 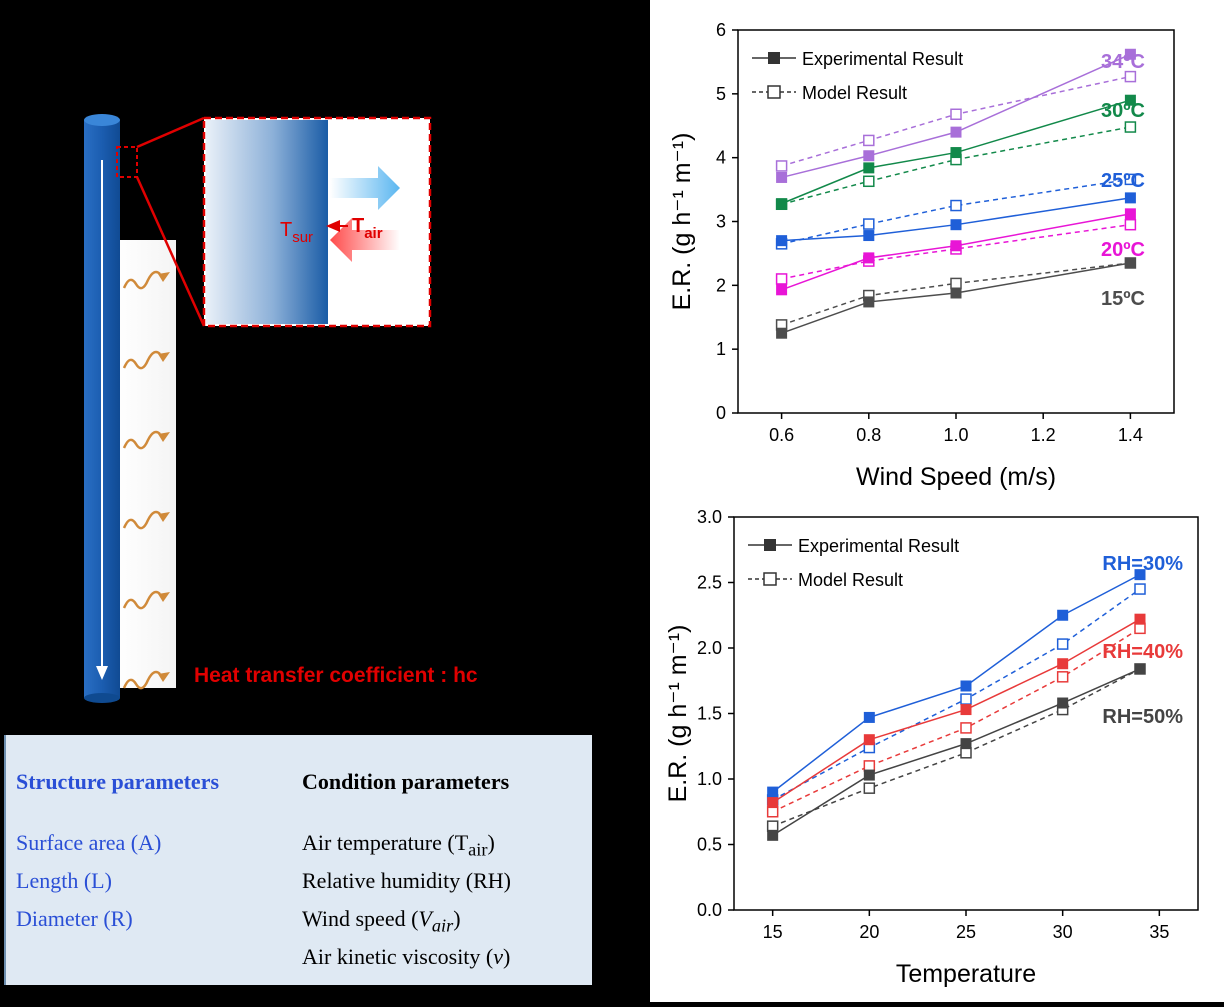 I want to click on y-tick-label: 0.5, so click(x=709, y=845).